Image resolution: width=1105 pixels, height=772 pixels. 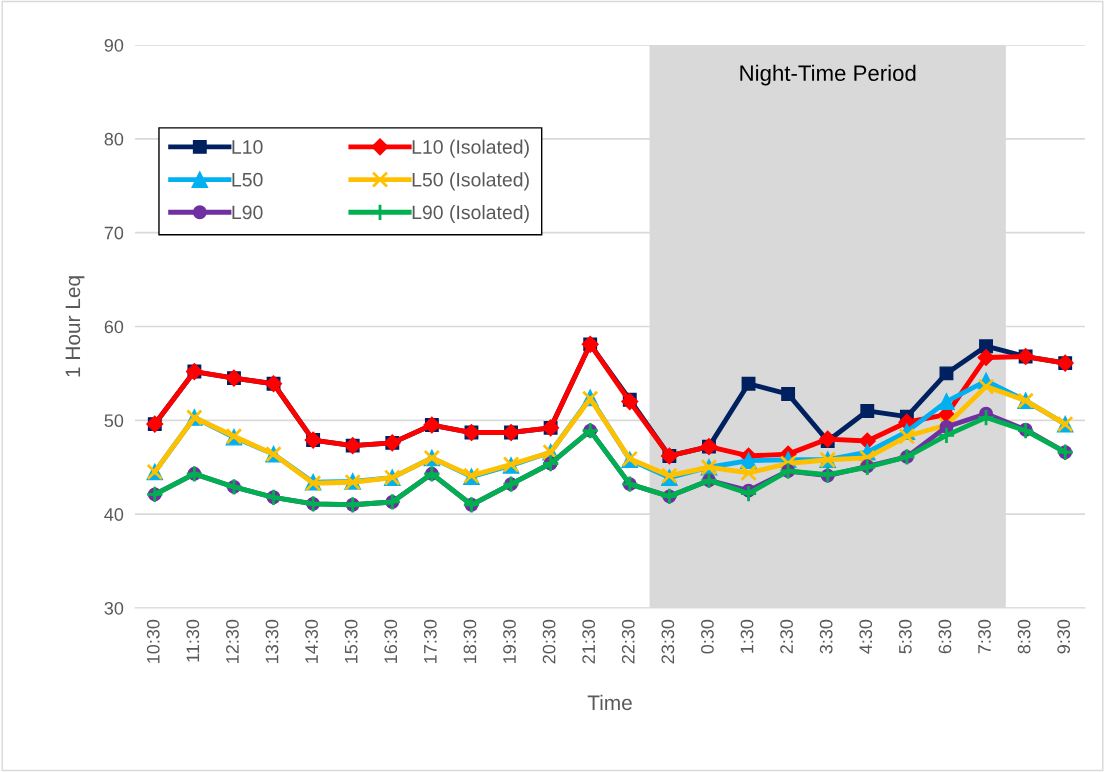 I want to click on x-tick-label: 8:30, so click(x=1024, y=636).